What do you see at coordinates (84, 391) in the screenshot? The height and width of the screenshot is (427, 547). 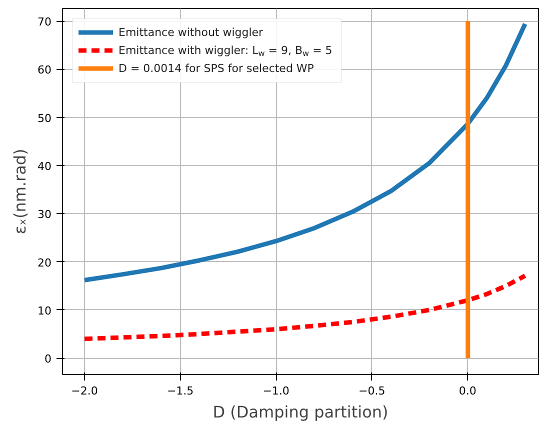 I see `x-tick-label: −2.0` at bounding box center [84, 391].